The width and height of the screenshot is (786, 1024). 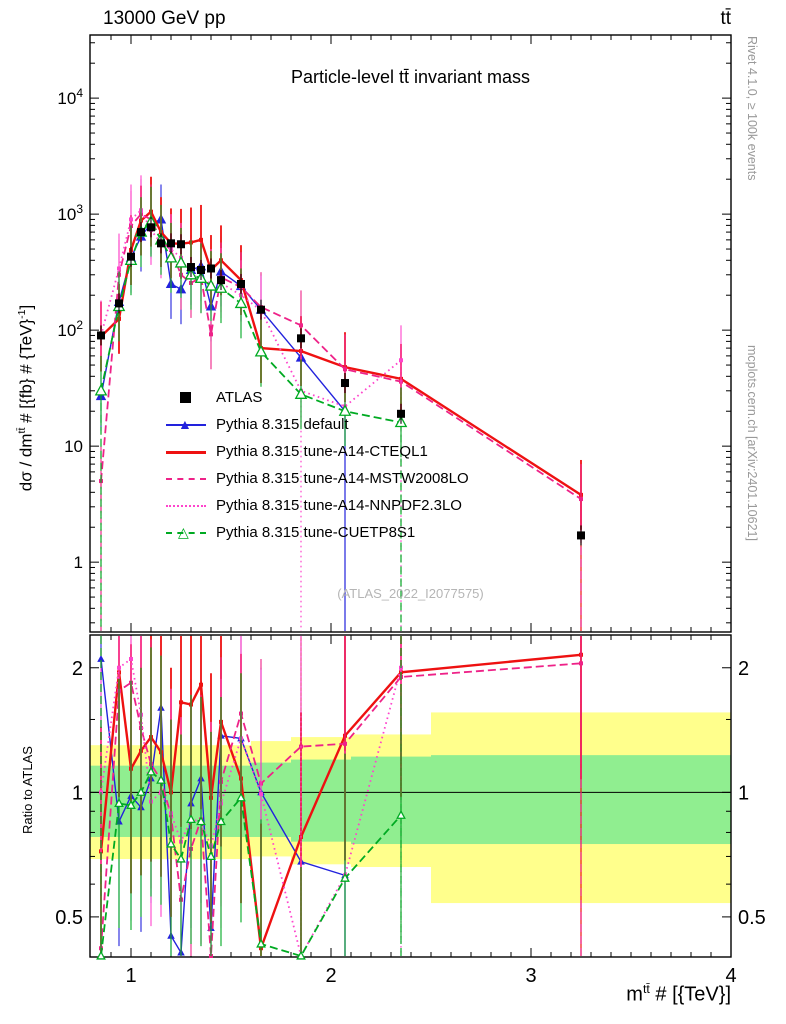 I want to click on legend-item-mstw2008lo: Pythia 8.315 tune-A14-MSTW2008LO, so click(x=317, y=478).